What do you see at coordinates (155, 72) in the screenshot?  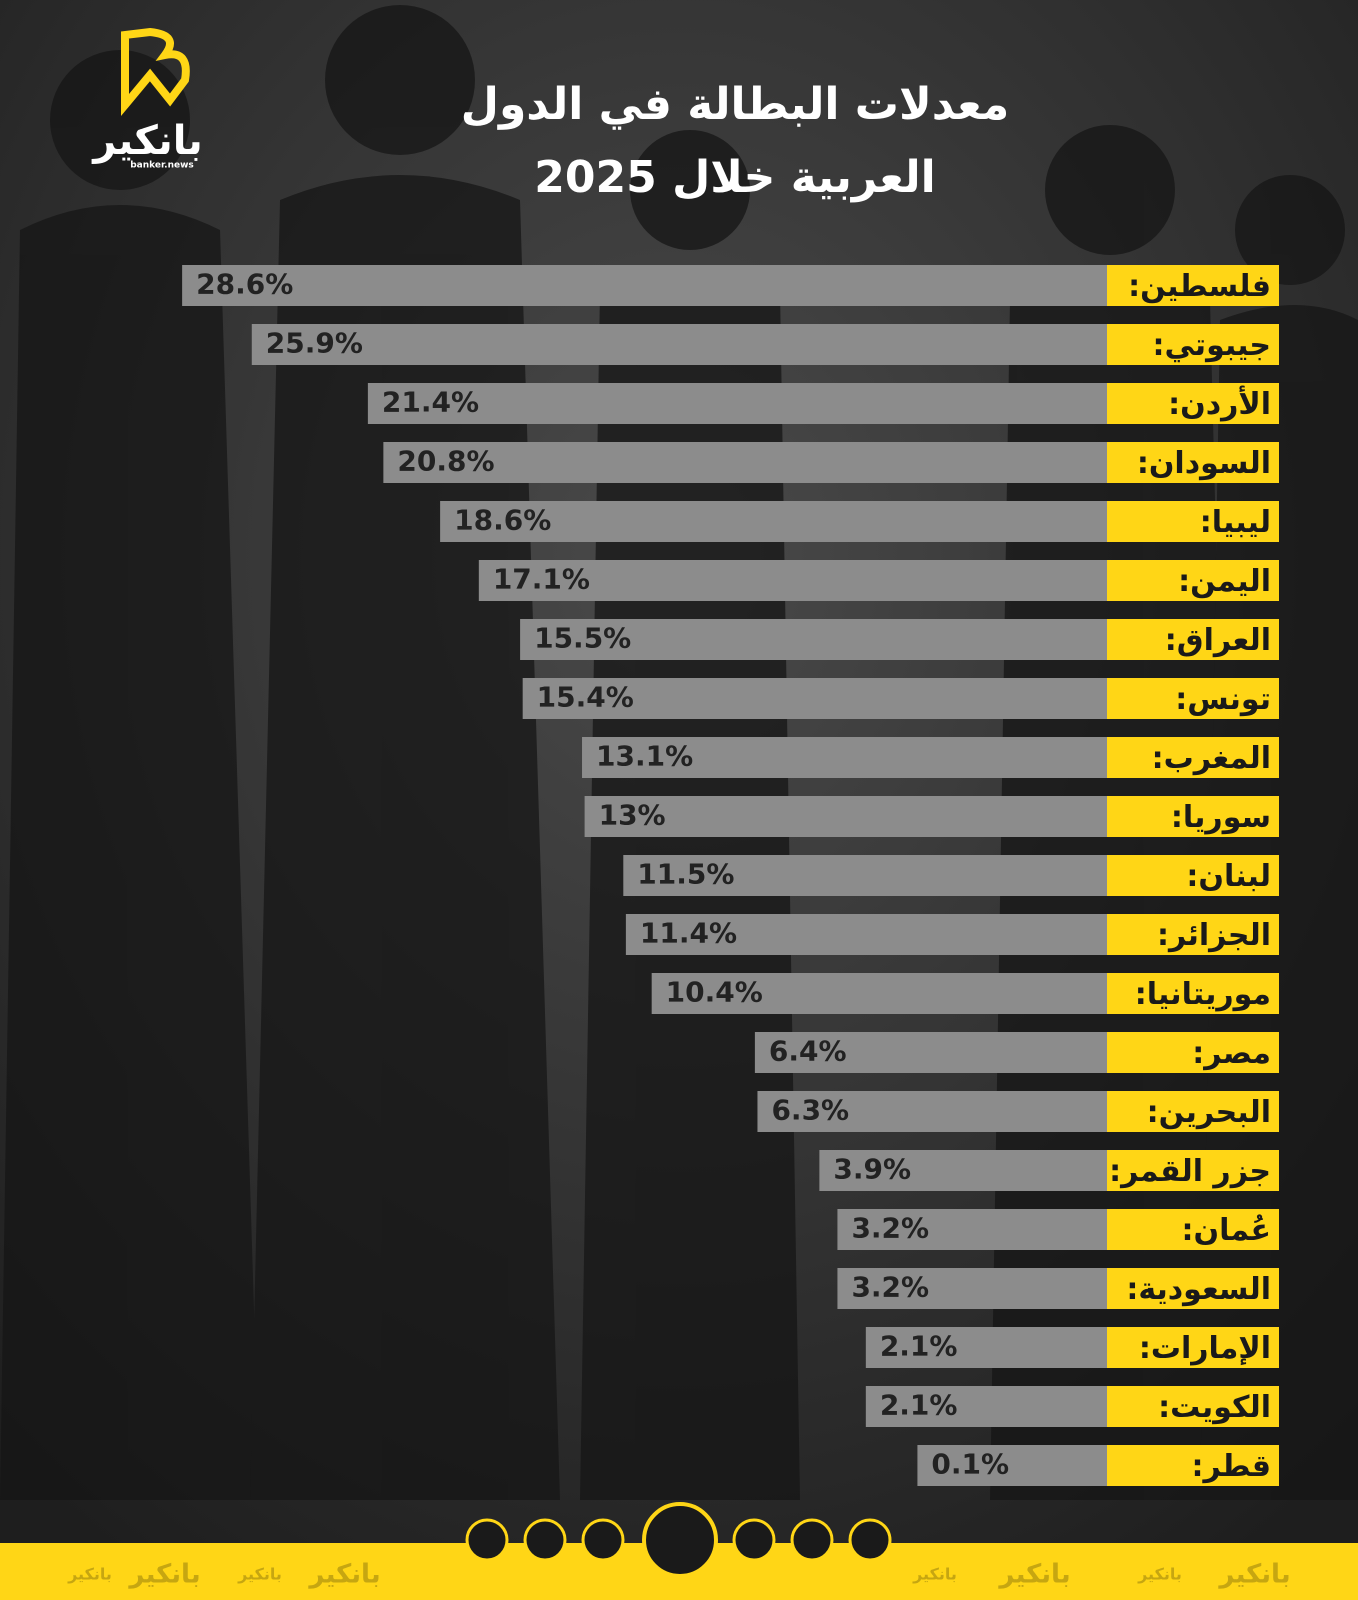 I see `logo-mark` at bounding box center [155, 72].